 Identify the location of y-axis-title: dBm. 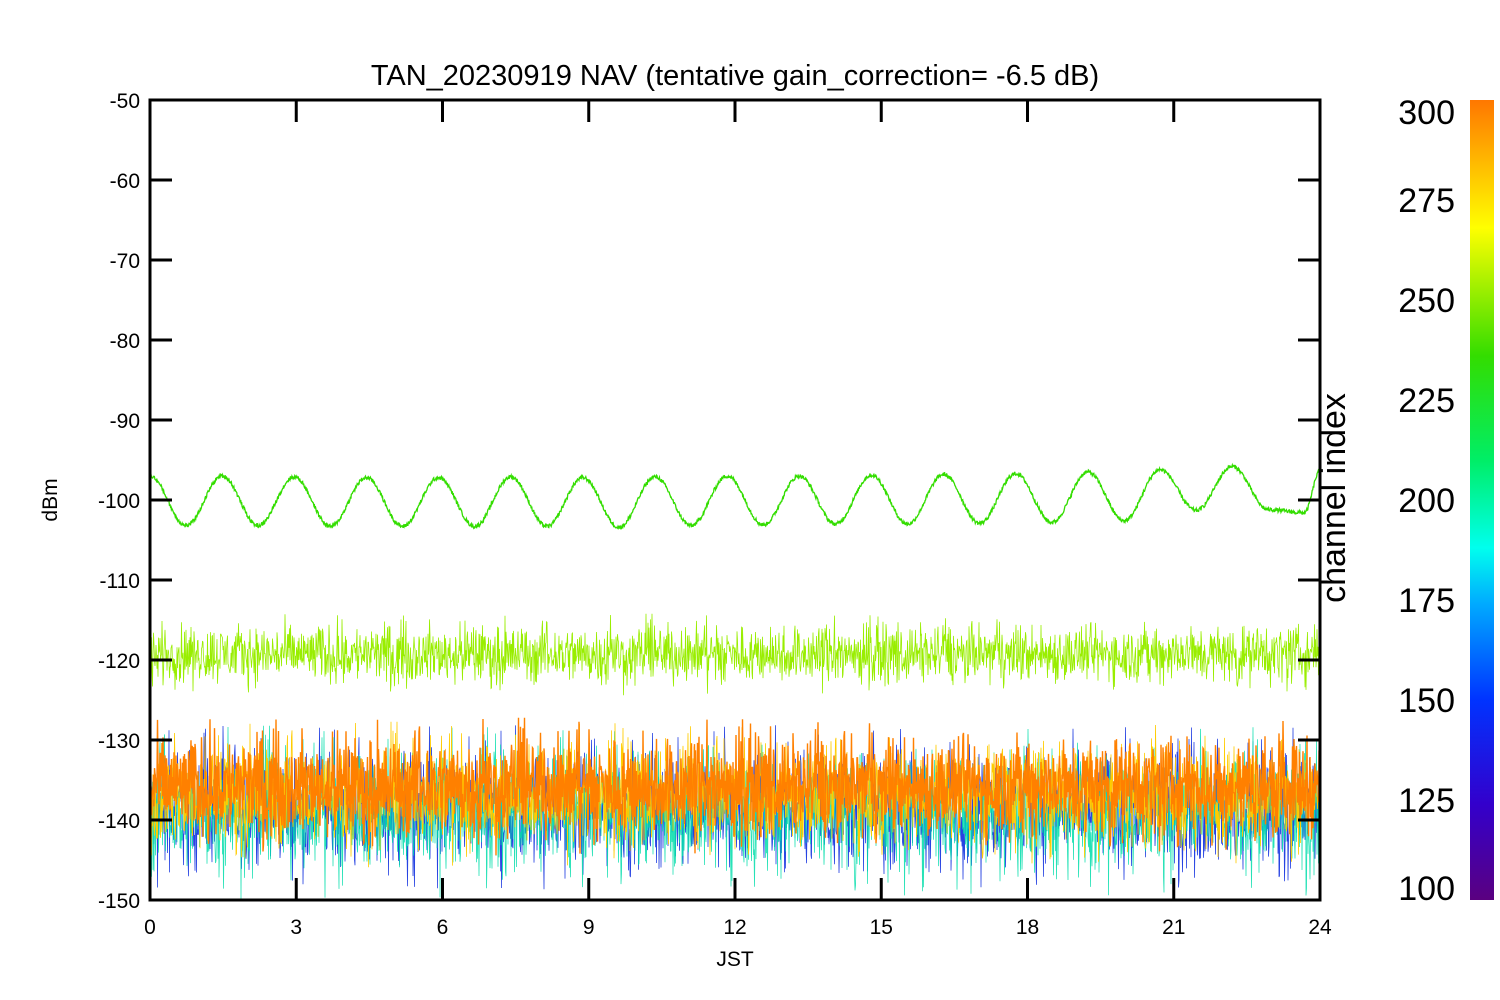
(50, 499).